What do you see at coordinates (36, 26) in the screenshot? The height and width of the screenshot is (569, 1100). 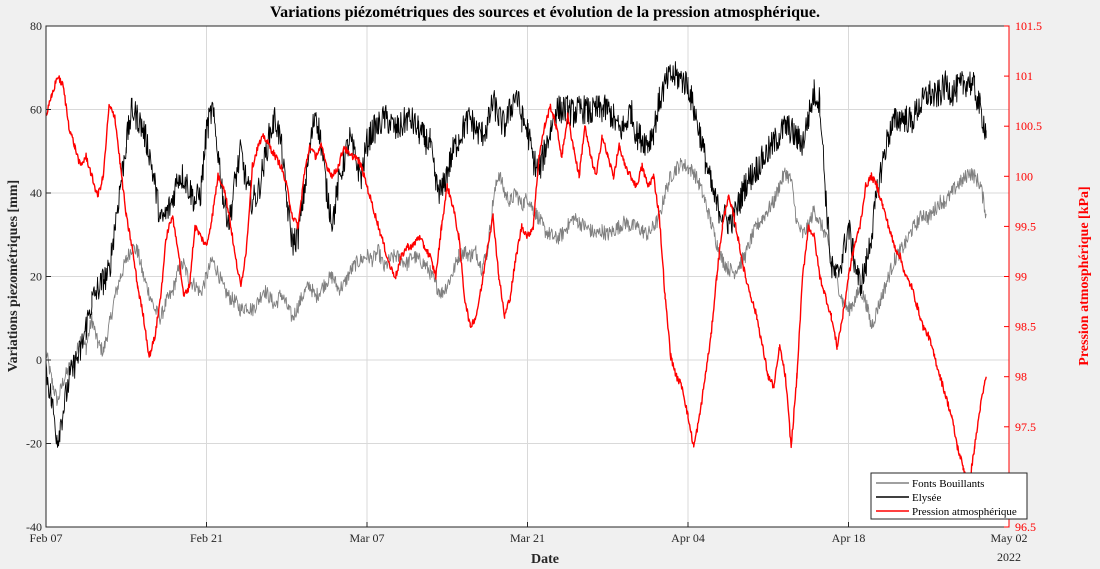 I see `y-tick-label-left: 80` at bounding box center [36, 26].